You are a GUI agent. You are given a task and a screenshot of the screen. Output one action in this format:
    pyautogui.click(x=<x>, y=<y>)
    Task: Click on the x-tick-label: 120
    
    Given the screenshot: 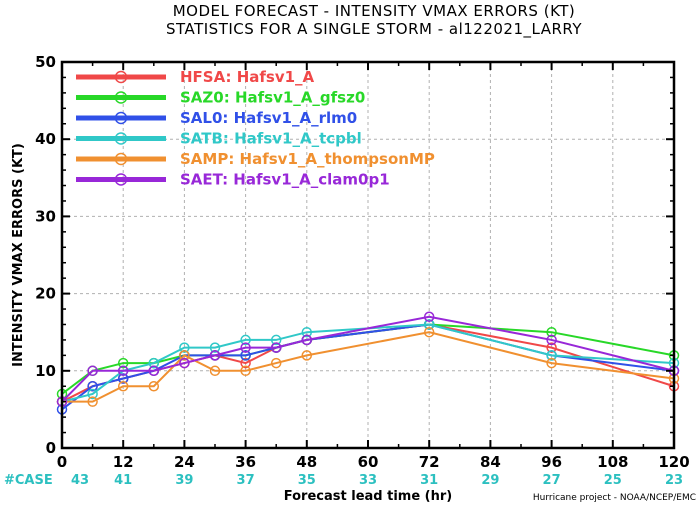 What is the action you would take?
    pyautogui.click(x=673, y=462)
    